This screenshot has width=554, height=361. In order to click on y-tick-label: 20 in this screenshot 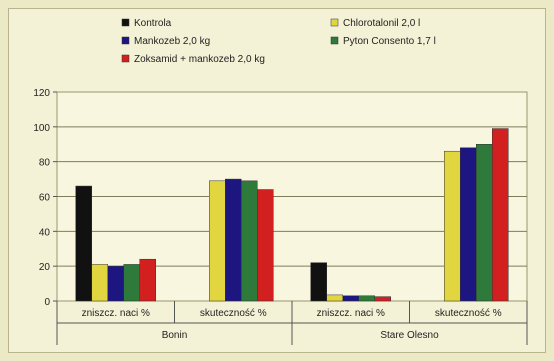, I will do `click(45, 267)`.